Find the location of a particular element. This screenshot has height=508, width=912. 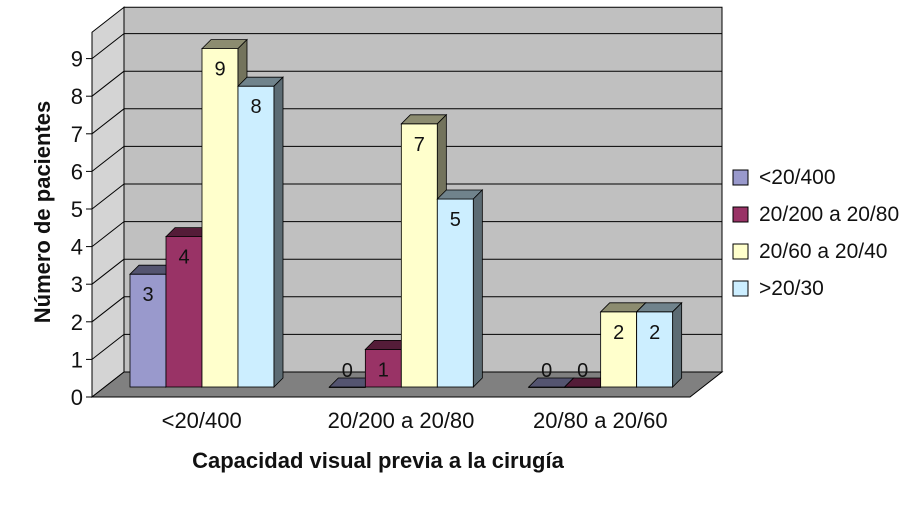

legend-label: 20/60 a 20/40 is located at coordinates (823, 251).